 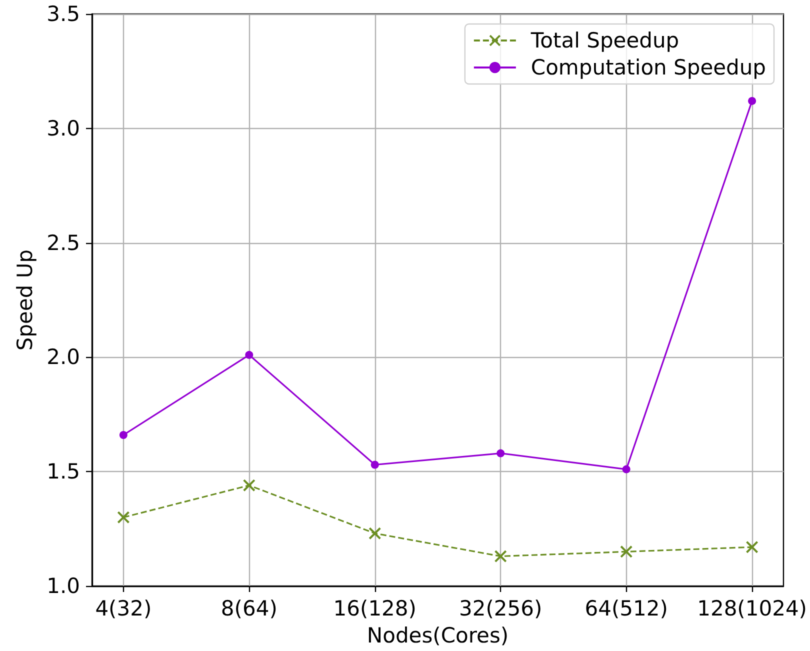 I want to click on x-tick-label: 4(32), so click(x=123, y=608).